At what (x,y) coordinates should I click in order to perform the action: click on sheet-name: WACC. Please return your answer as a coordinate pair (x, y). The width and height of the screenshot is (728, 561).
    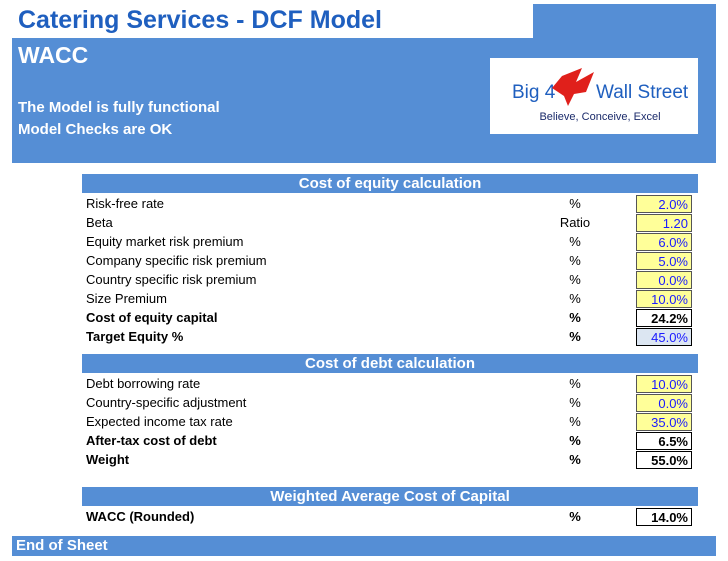
    Looking at the image, I should click on (53, 55).